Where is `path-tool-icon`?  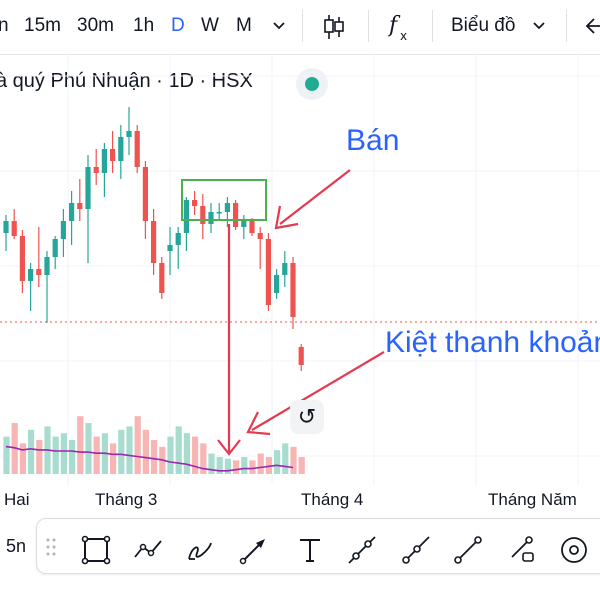 path-tool-icon is located at coordinates (148, 550).